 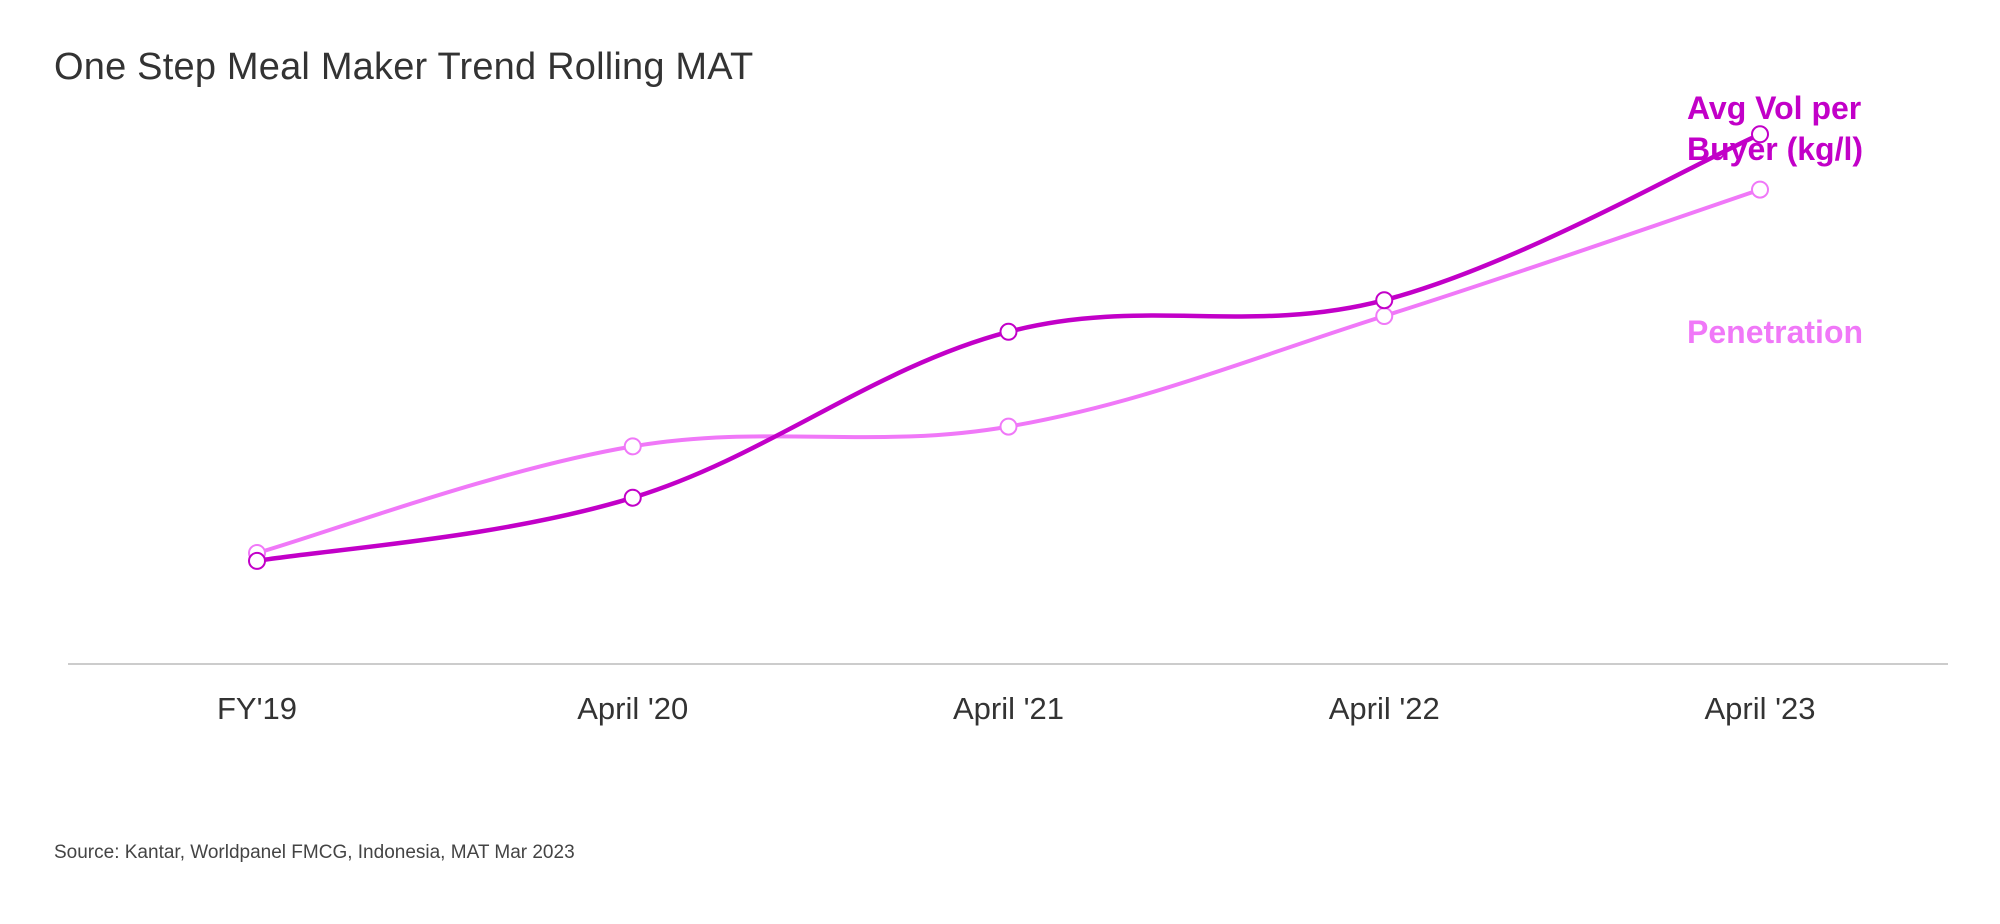 I want to click on x-tick-label-4: April '23, so click(x=1759, y=708).